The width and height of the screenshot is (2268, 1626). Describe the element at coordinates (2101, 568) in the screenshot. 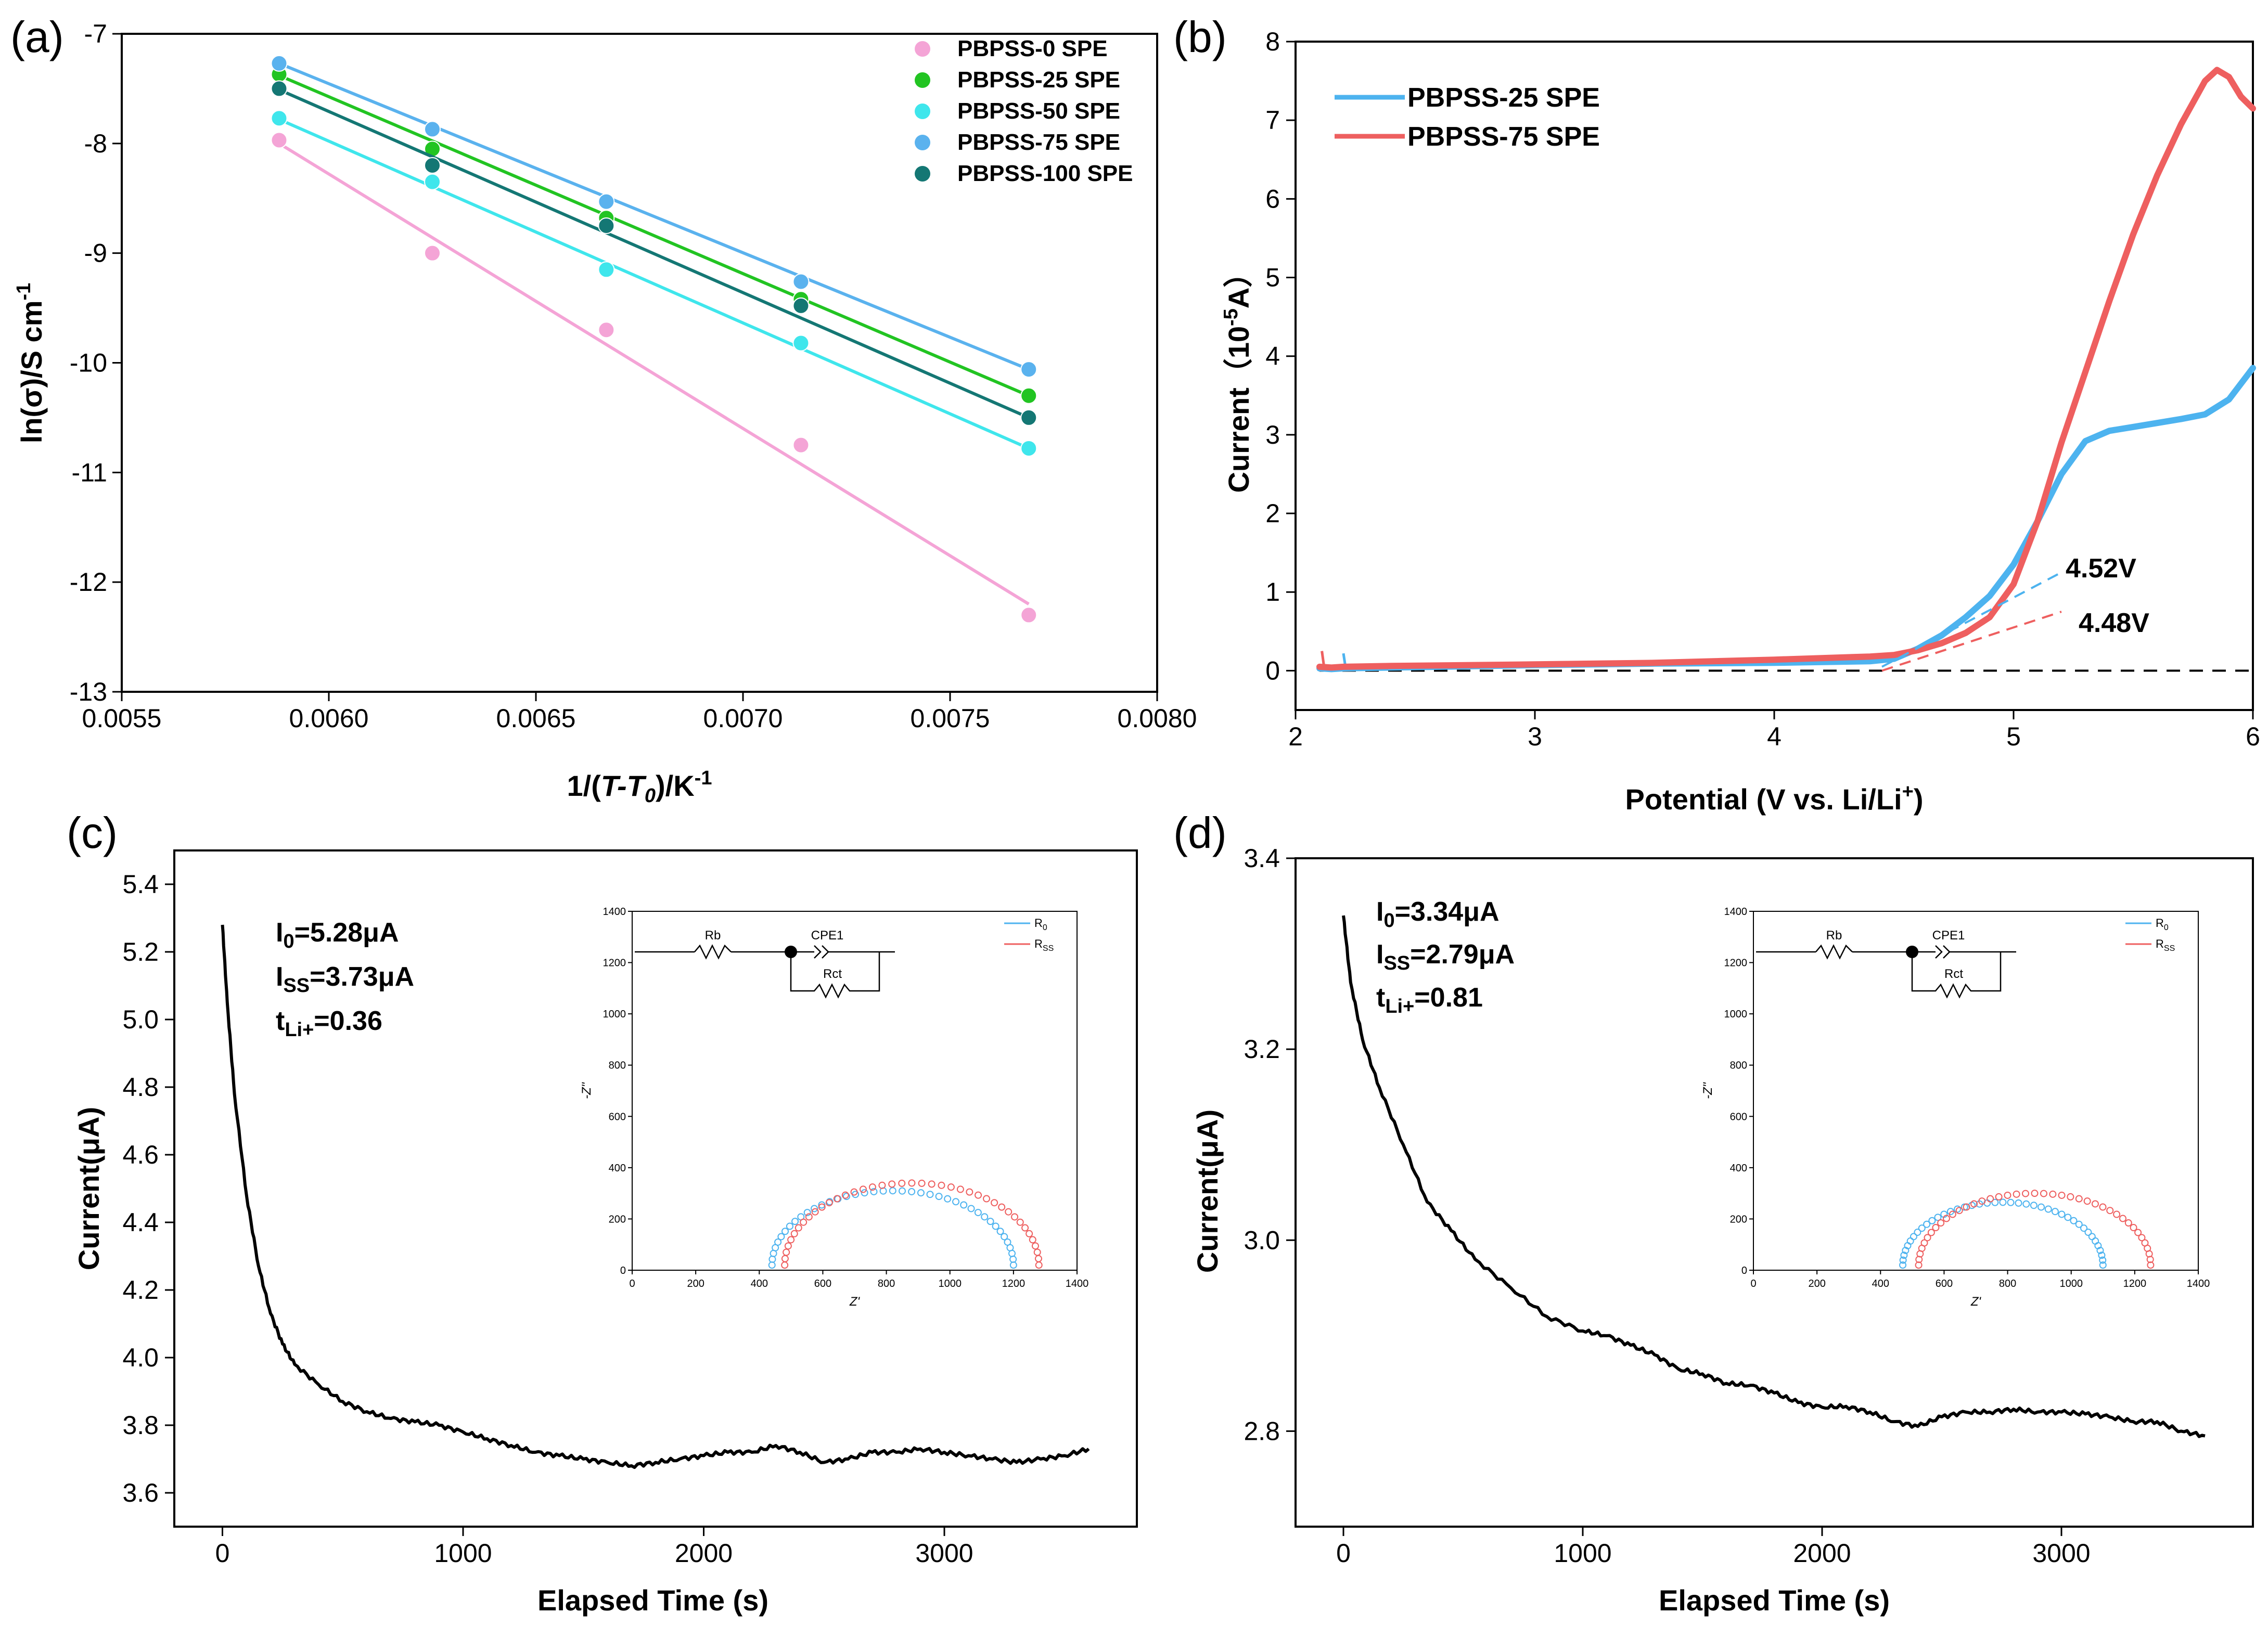

I see `panel-b-annotation: 4.52V` at that location.